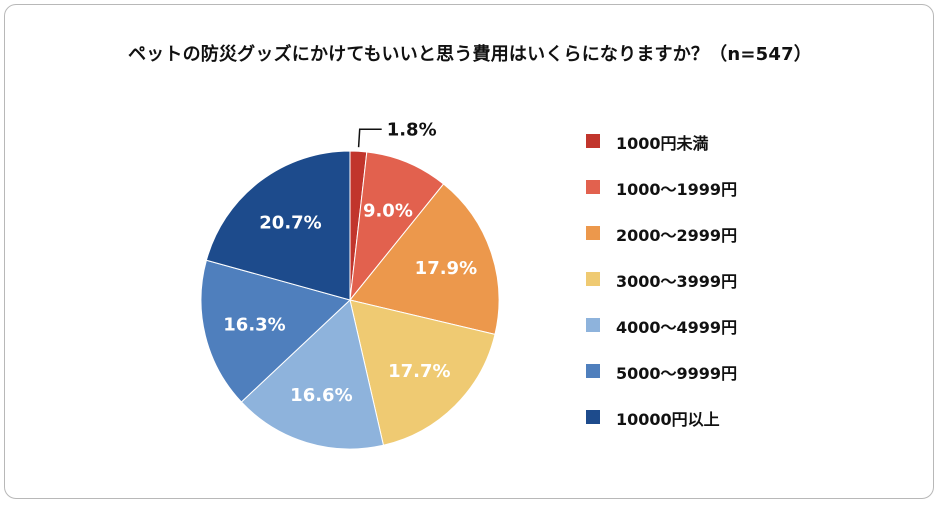 The height and width of the screenshot is (505, 940). I want to click on legend-label: 1000円未満, so click(662, 143).